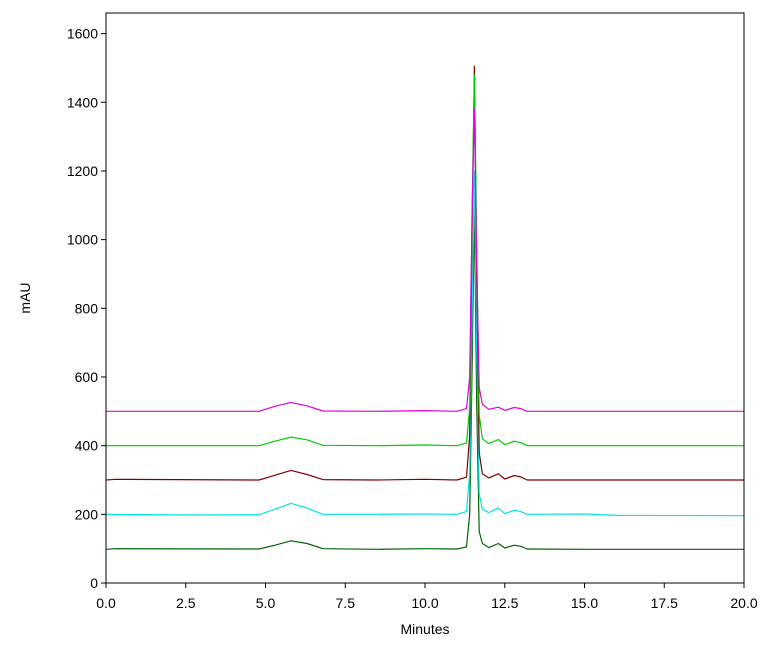  I want to click on x-tick-label: 12.5, so click(504, 603).